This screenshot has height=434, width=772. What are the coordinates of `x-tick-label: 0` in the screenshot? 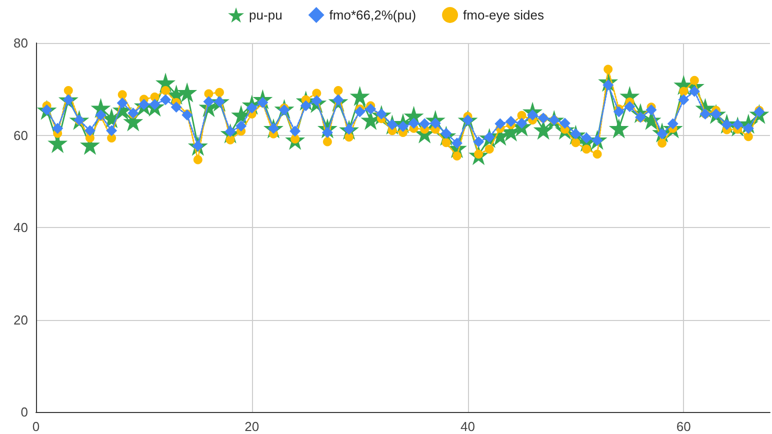 It's located at (36, 426).